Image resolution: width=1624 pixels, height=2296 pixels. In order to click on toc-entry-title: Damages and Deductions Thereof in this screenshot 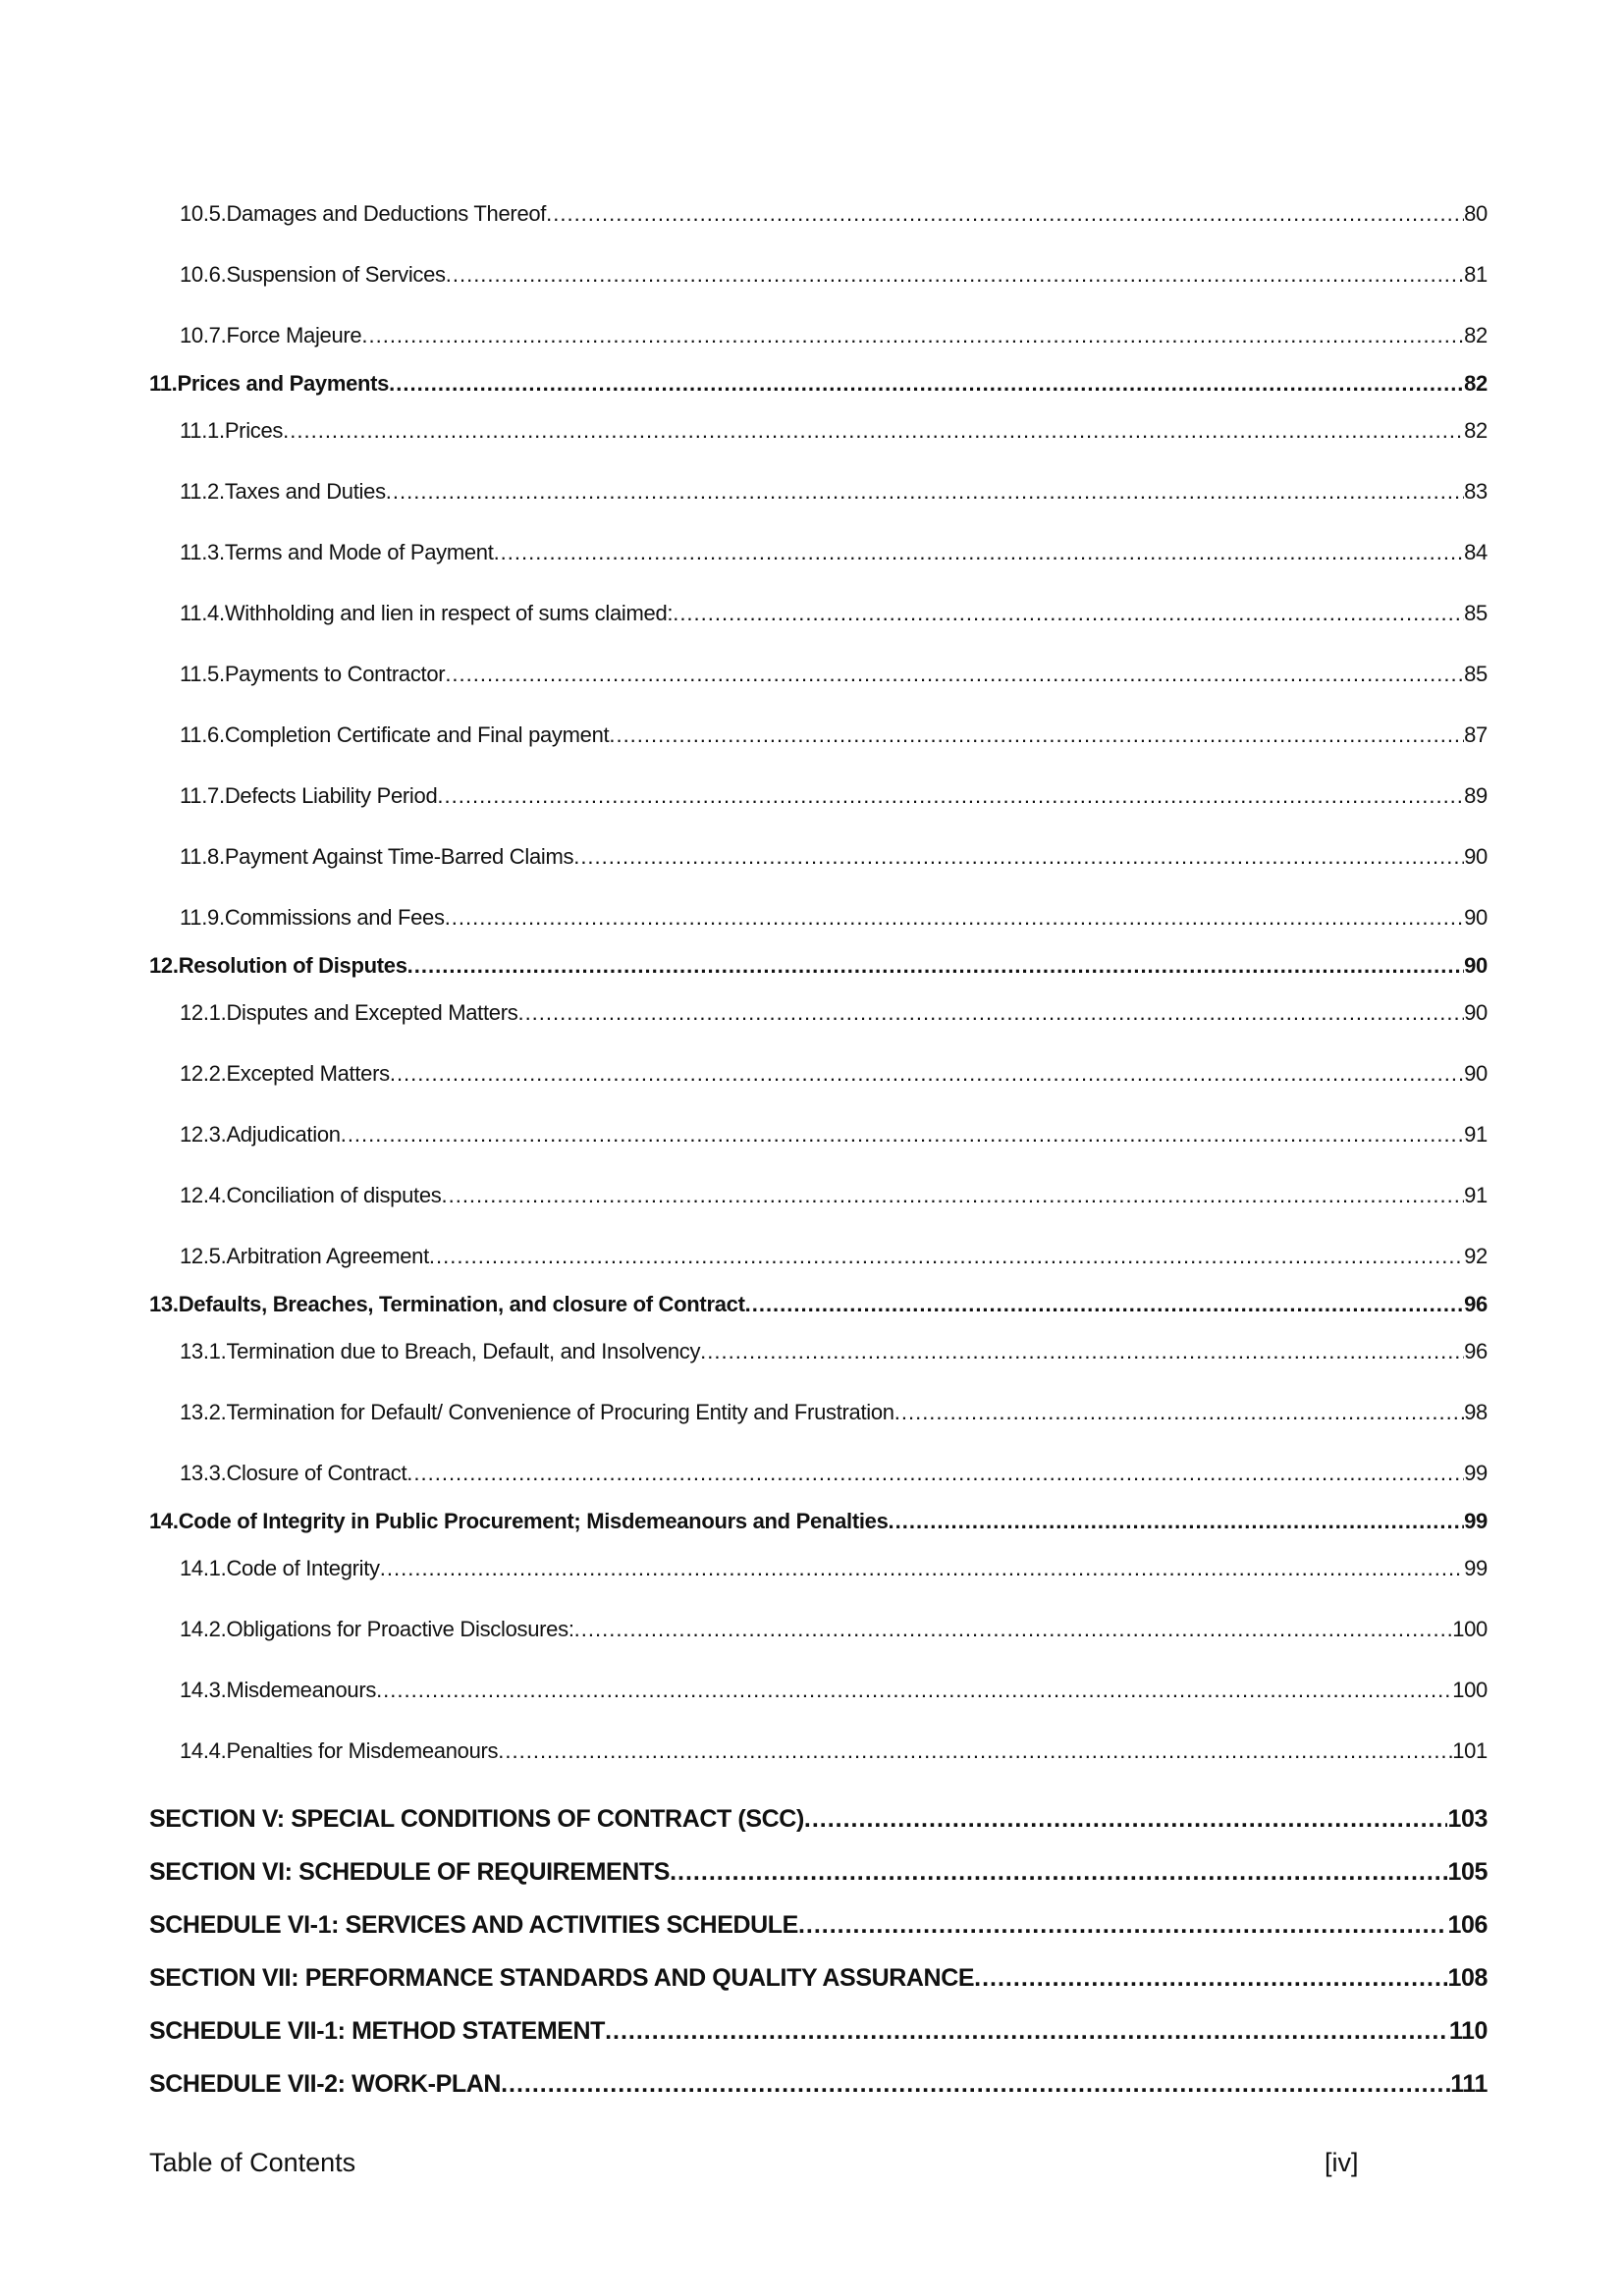, I will do `click(386, 214)`.